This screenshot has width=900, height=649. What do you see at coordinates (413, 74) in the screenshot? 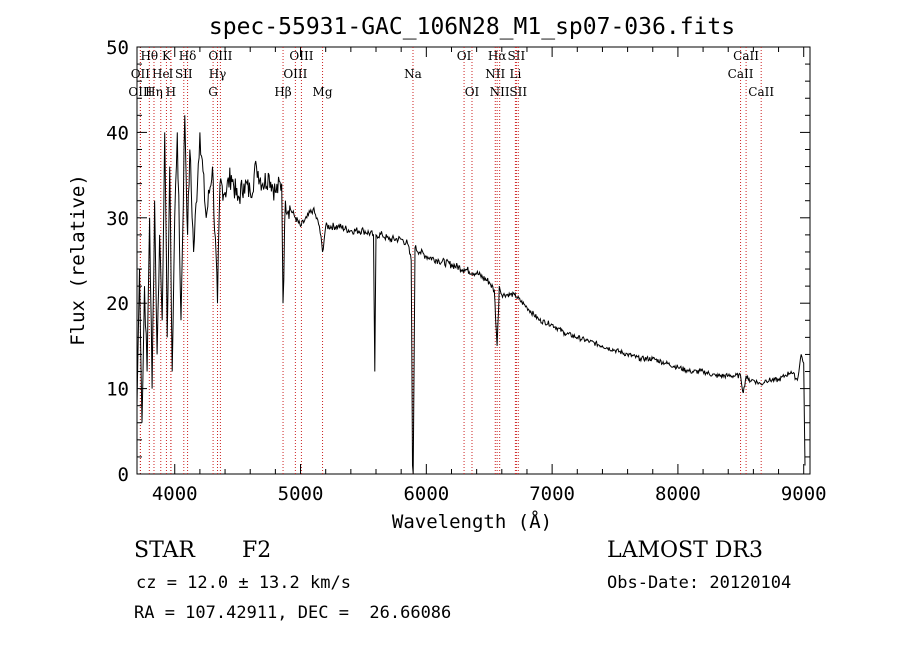
I see `line-label-17: Na` at bounding box center [413, 74].